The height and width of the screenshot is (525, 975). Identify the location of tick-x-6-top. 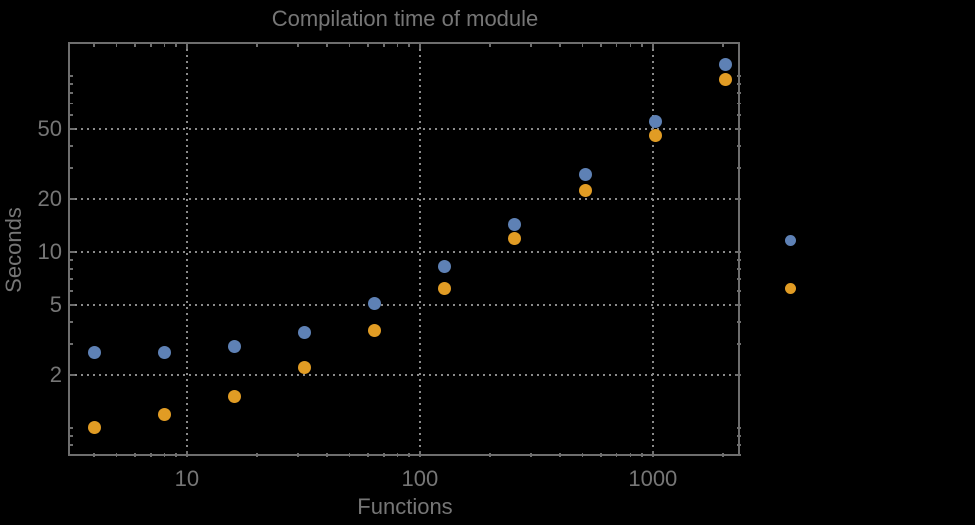
(135, 45).